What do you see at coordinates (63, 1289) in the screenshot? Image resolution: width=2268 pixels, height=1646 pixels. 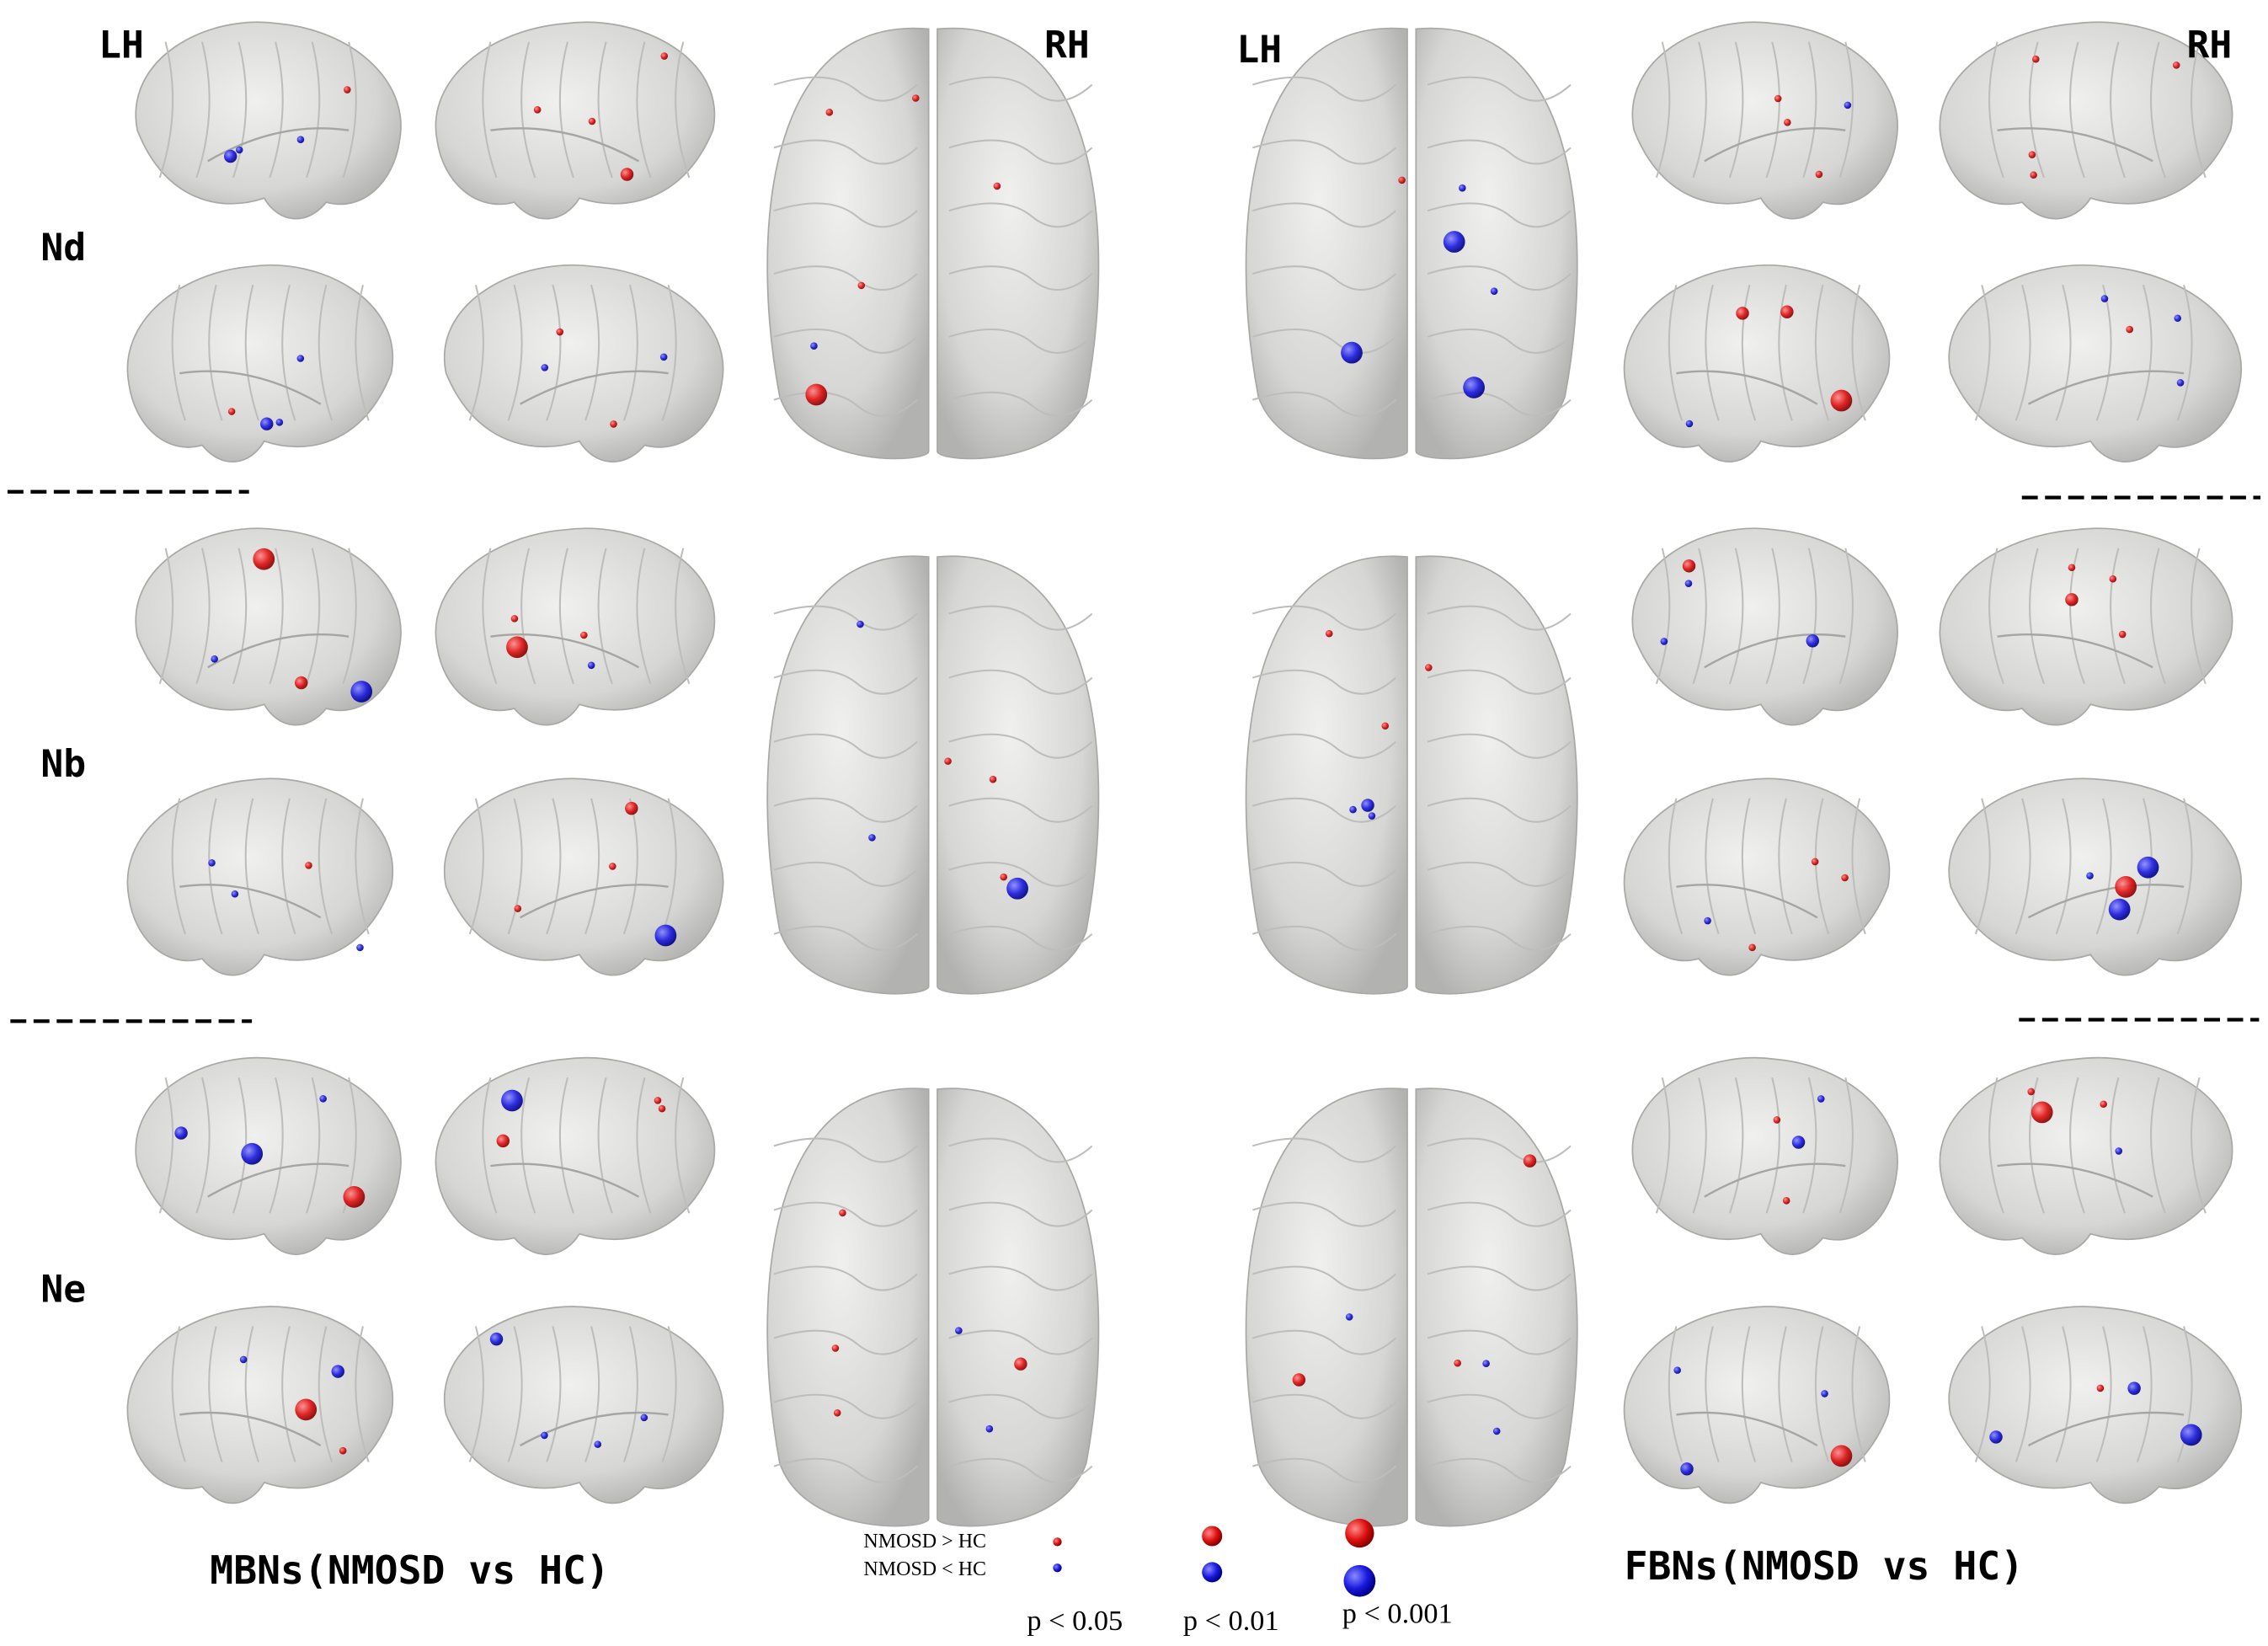 I see `row-label: Ne` at bounding box center [63, 1289].